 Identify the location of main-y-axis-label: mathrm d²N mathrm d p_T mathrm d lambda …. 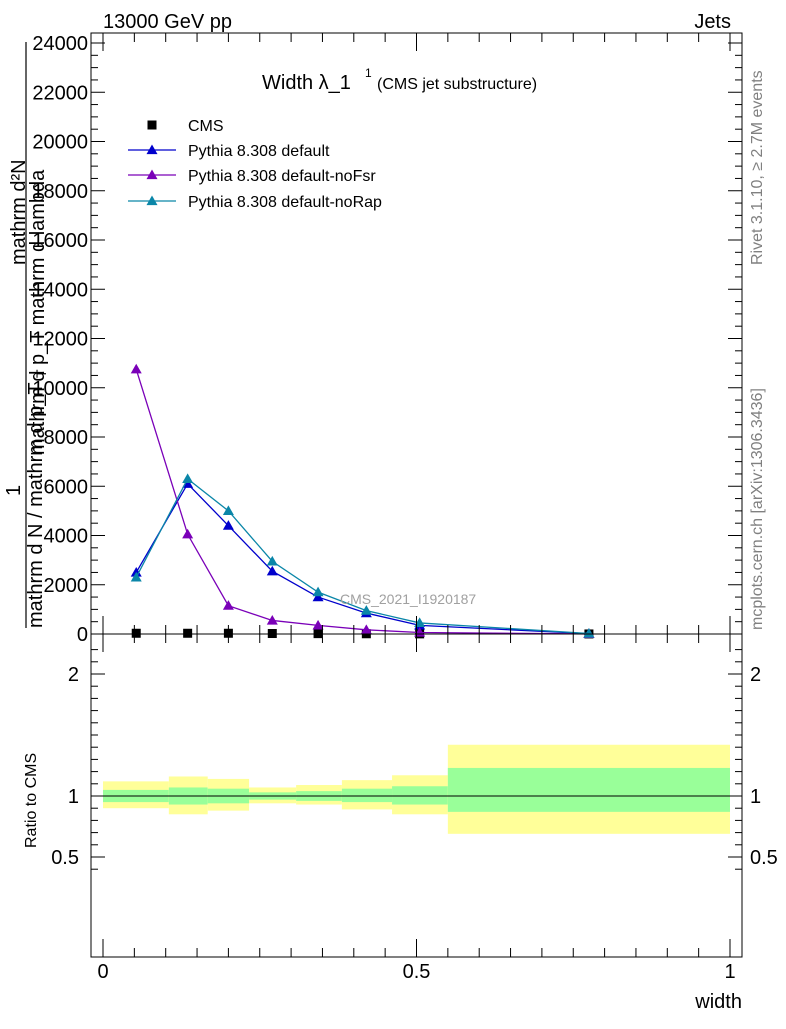
(26, 335).